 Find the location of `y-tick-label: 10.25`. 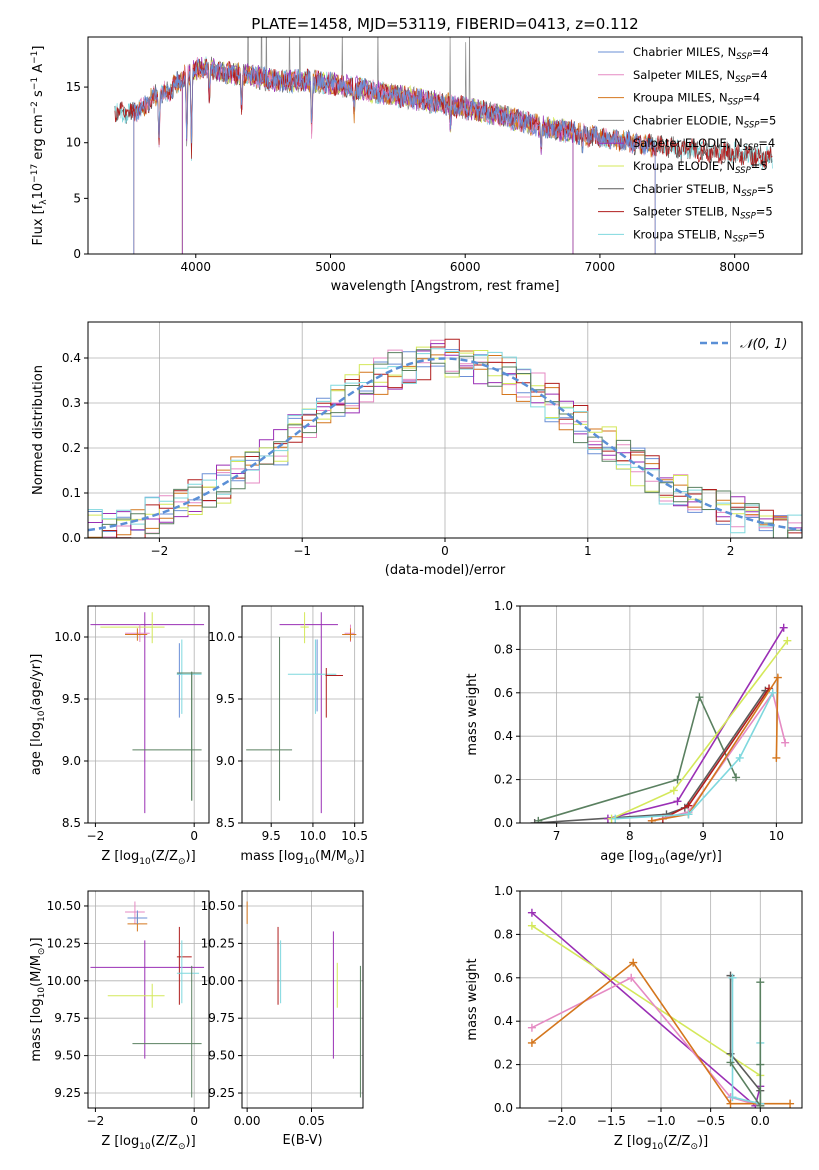

y-tick-label: 10.25 is located at coordinates (218, 943).